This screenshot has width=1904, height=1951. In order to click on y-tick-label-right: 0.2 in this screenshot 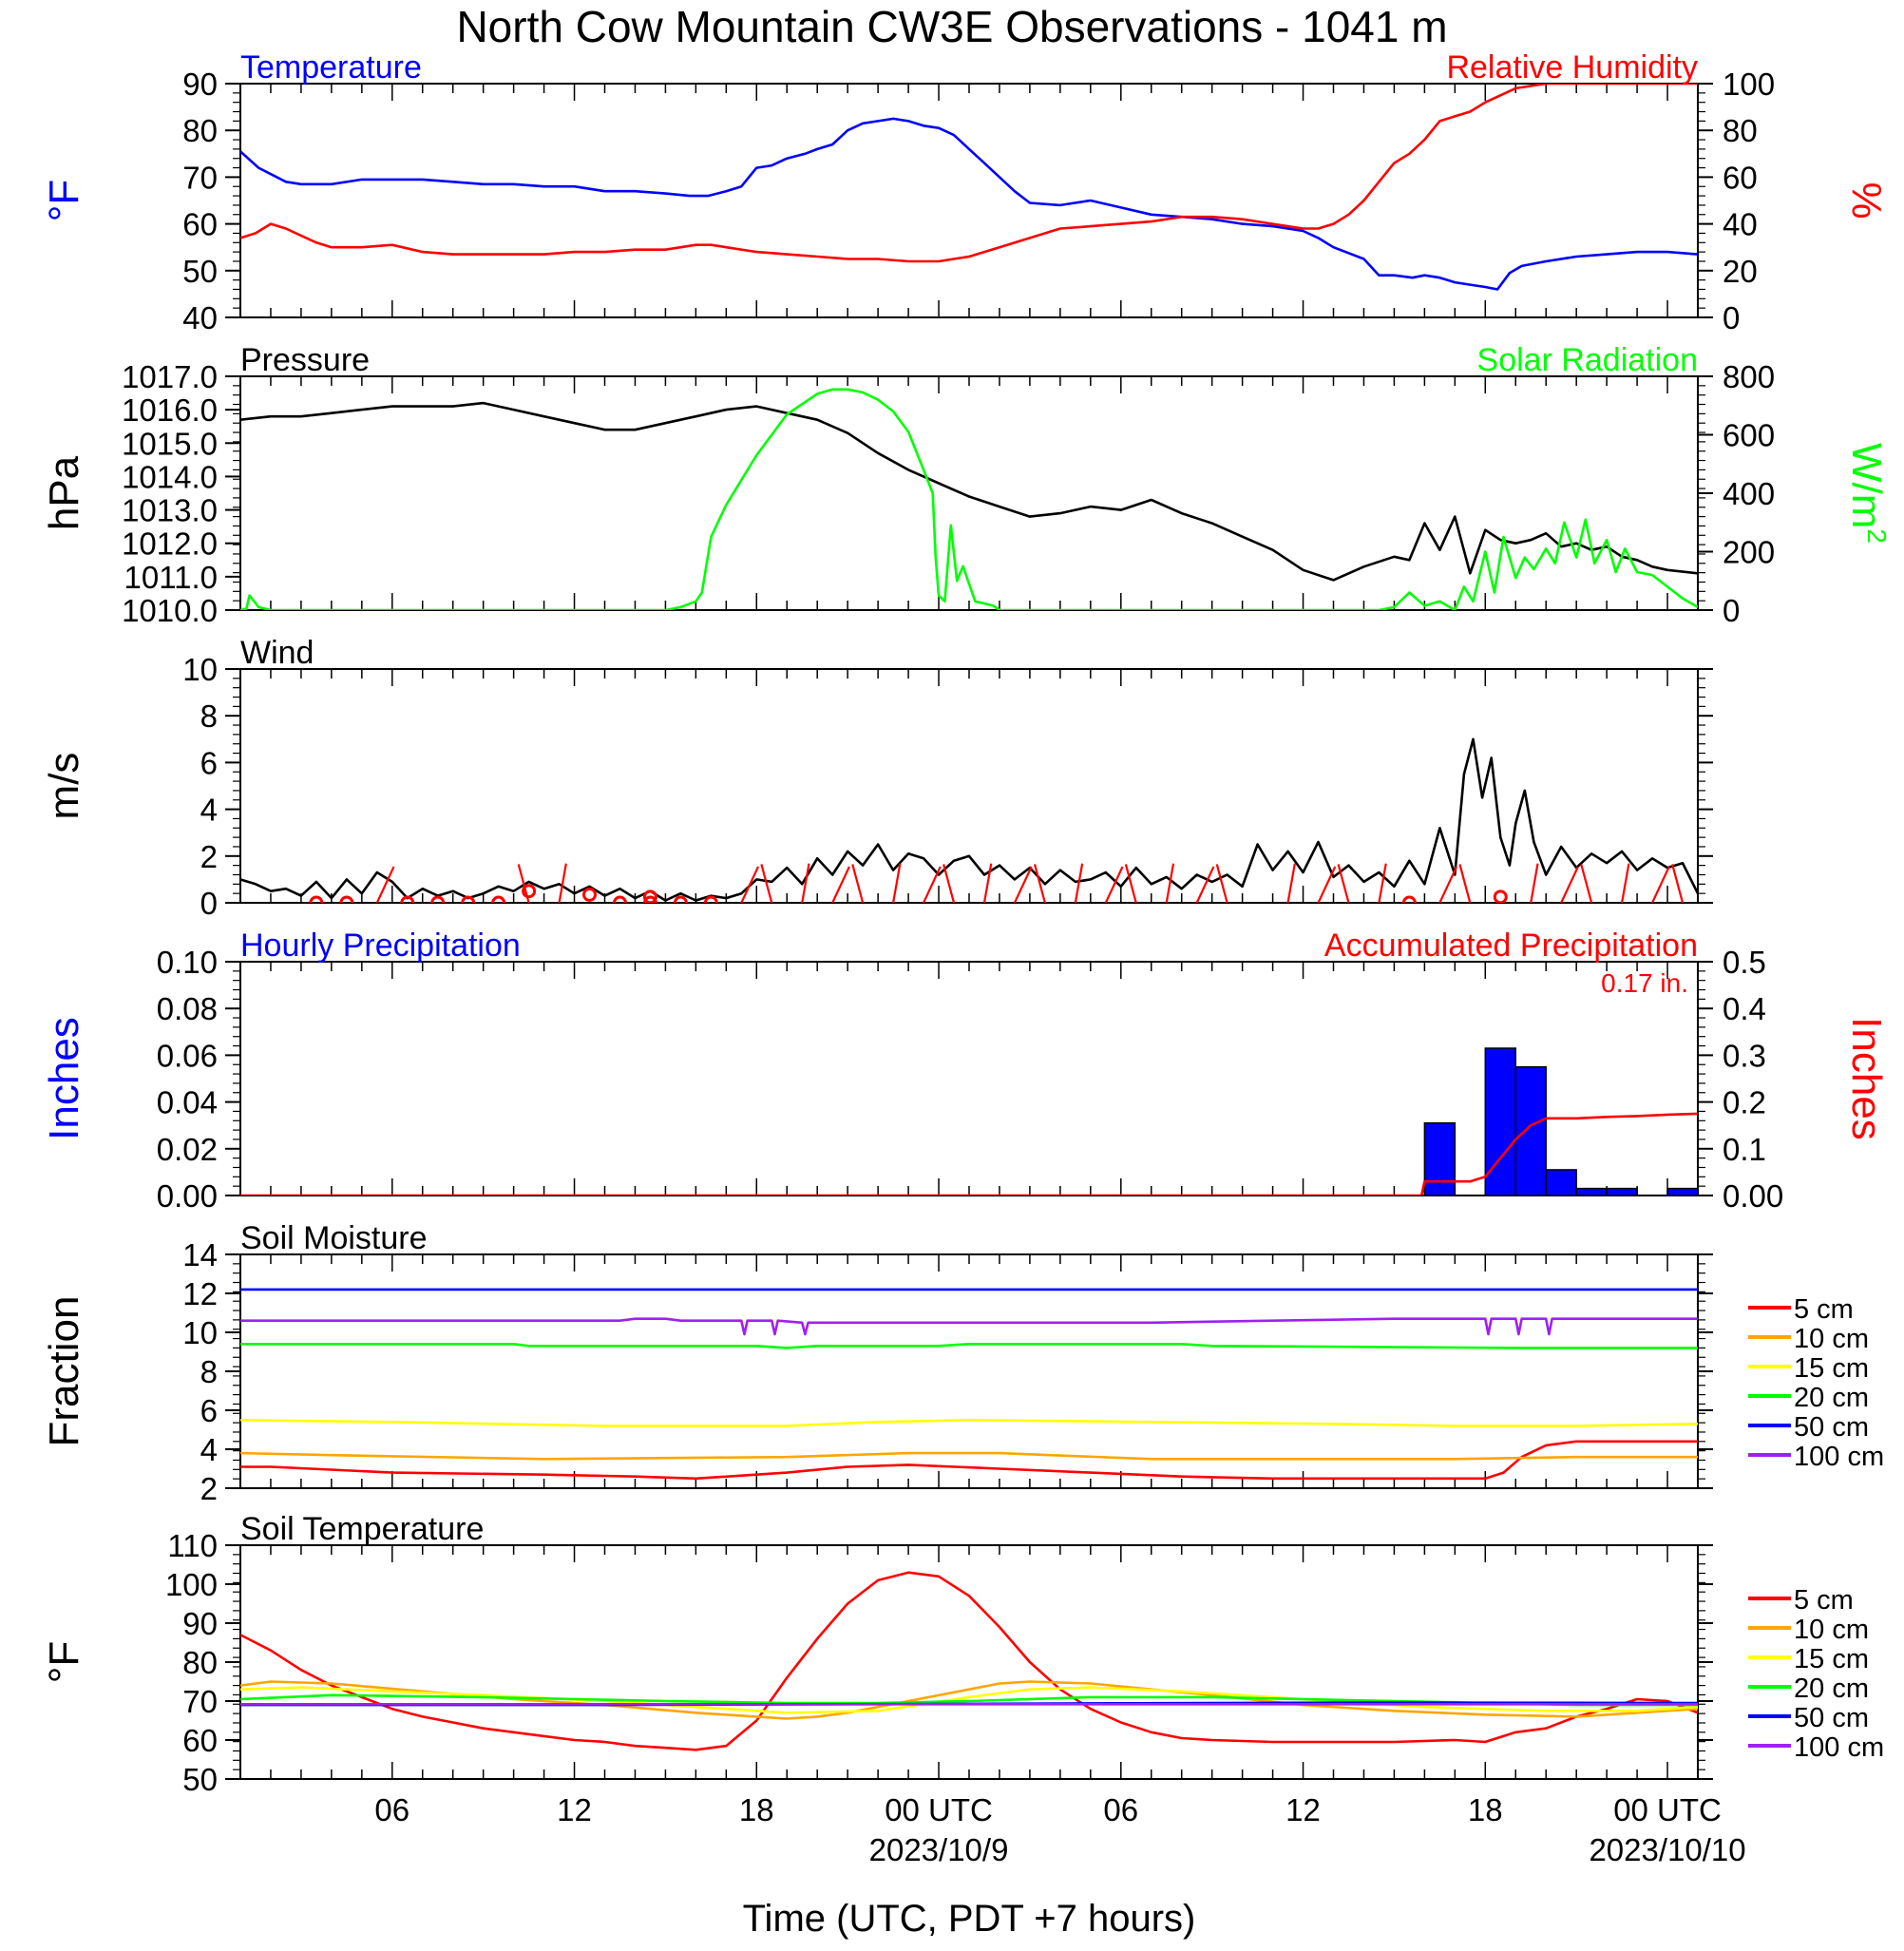, I will do `click(1745, 1102)`.